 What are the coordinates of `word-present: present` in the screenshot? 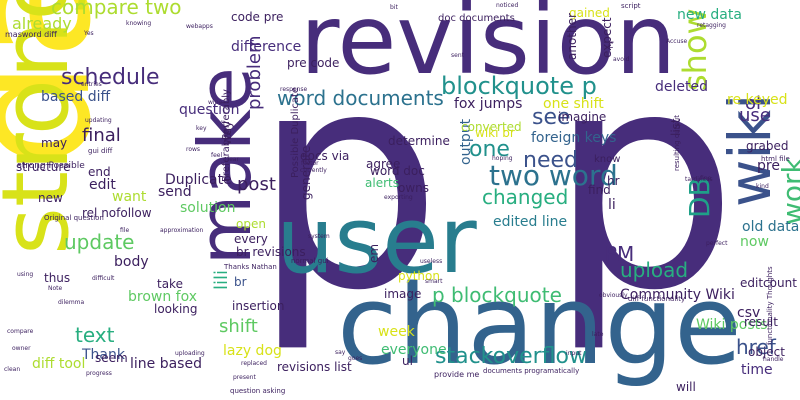 It's located at (244, 377).